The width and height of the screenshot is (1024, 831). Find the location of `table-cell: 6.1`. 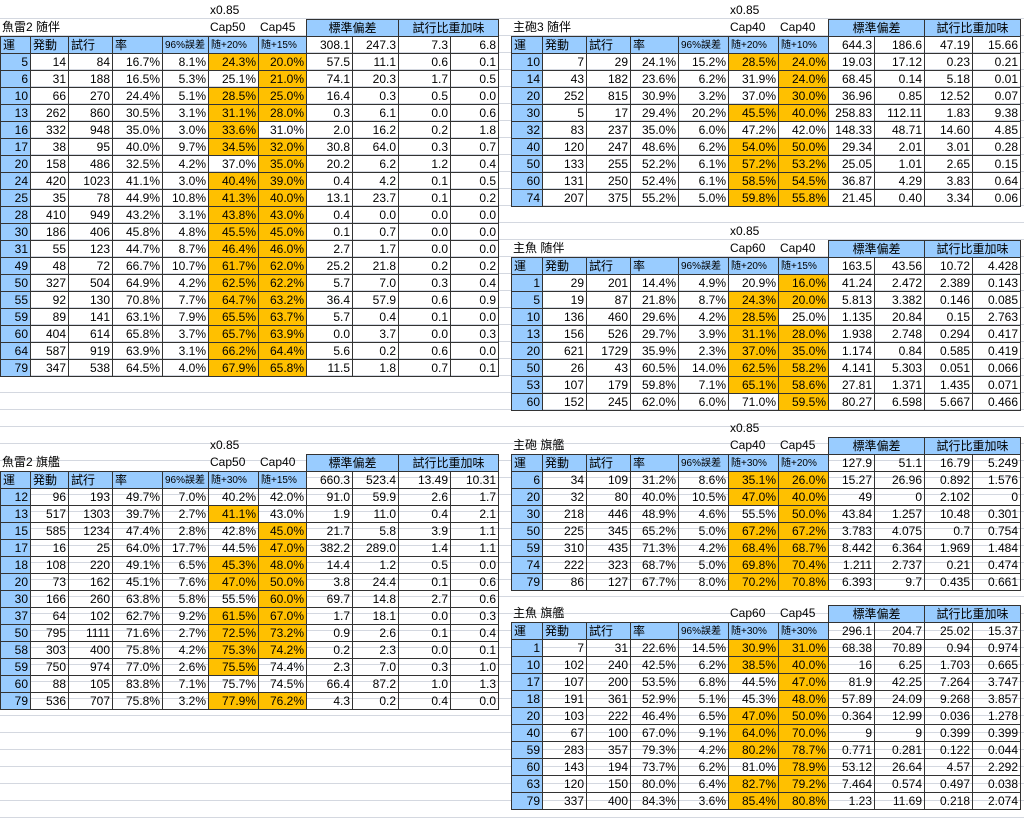

table-cell: 6.1 is located at coordinates (375, 113).